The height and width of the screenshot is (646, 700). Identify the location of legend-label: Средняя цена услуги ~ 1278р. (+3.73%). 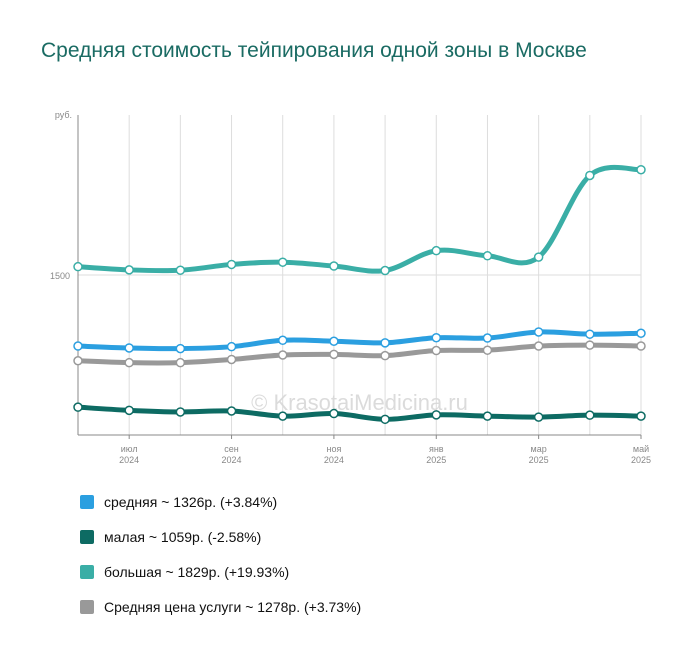
(233, 606).